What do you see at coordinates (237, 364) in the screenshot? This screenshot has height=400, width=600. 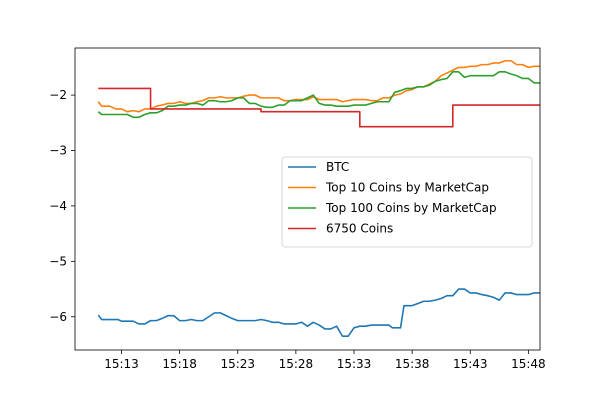 I see `x-tick-label: 15:23` at bounding box center [237, 364].